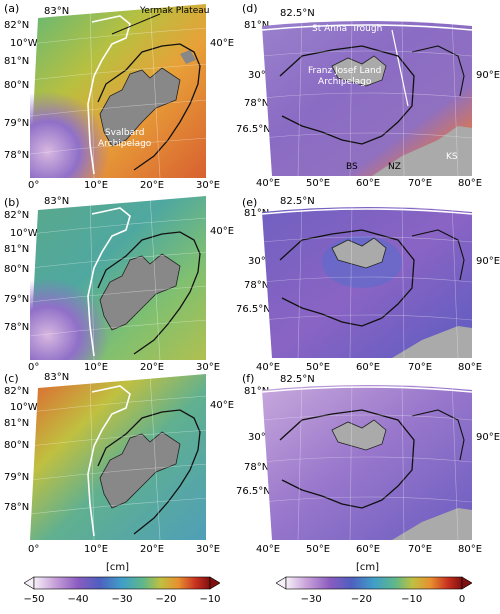  Describe the element at coordinates (12, 202) in the screenshot. I see `panel-letter-b: (b)` at that location.